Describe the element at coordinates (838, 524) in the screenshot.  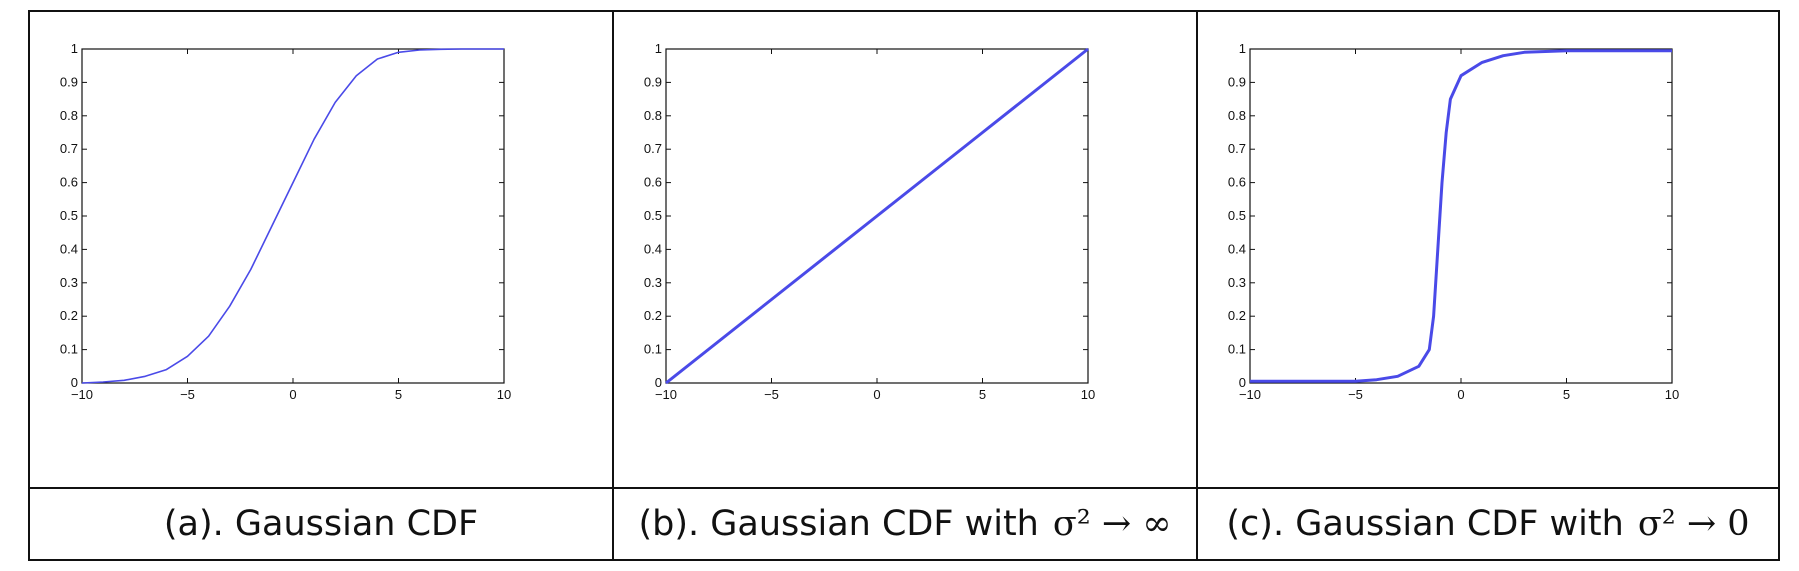
I see `caption-b-text: (b). Gaussian CDF with` at that location.